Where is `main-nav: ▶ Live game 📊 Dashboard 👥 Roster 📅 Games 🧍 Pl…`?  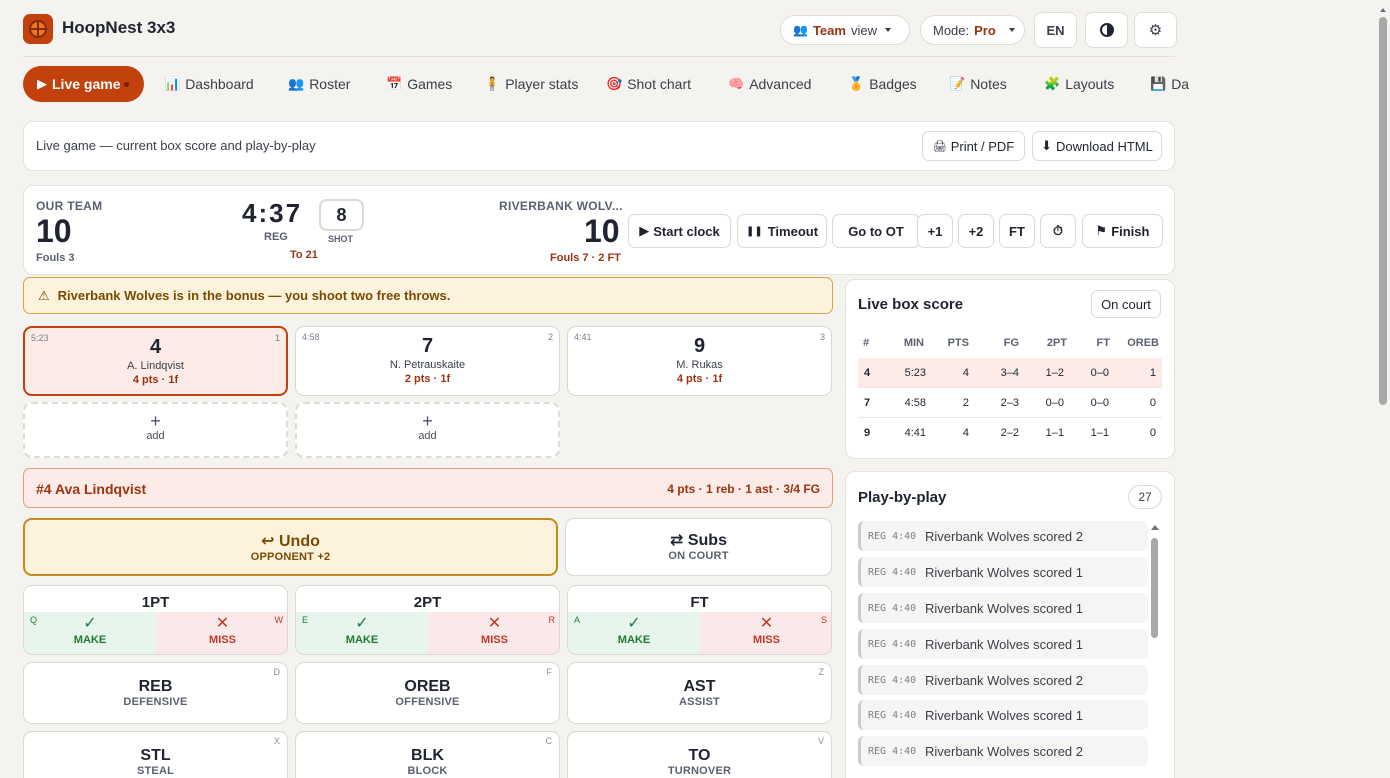
main-nav: ▶ Live game 📊 Dashboard 👥 Roster 📅 Games 🧍 Pl… is located at coordinates (606, 85).